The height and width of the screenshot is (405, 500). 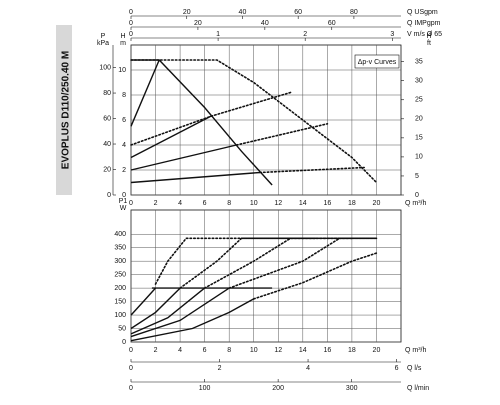 What do you see at coordinates (120, 248) in the screenshot?
I see `y-tick-label: 350` at bounding box center [120, 248].